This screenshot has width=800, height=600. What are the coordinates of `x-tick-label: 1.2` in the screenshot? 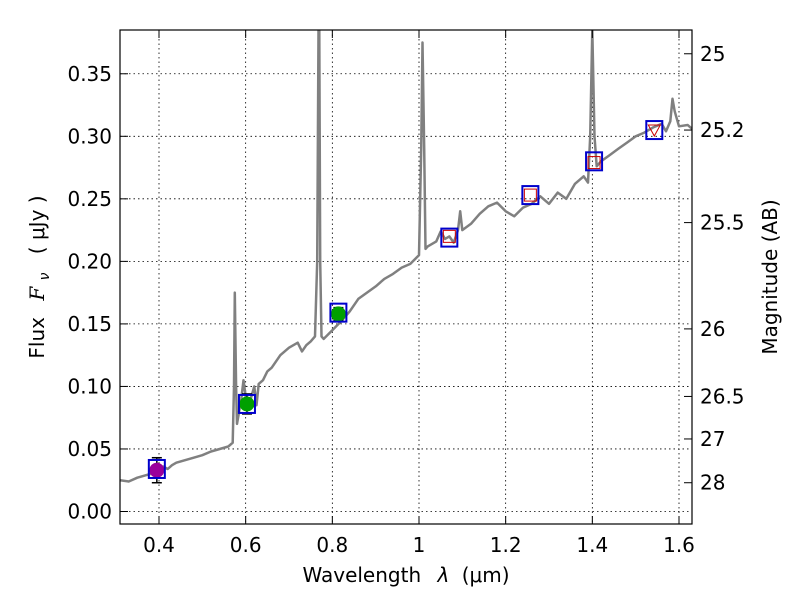 It's located at (506, 545).